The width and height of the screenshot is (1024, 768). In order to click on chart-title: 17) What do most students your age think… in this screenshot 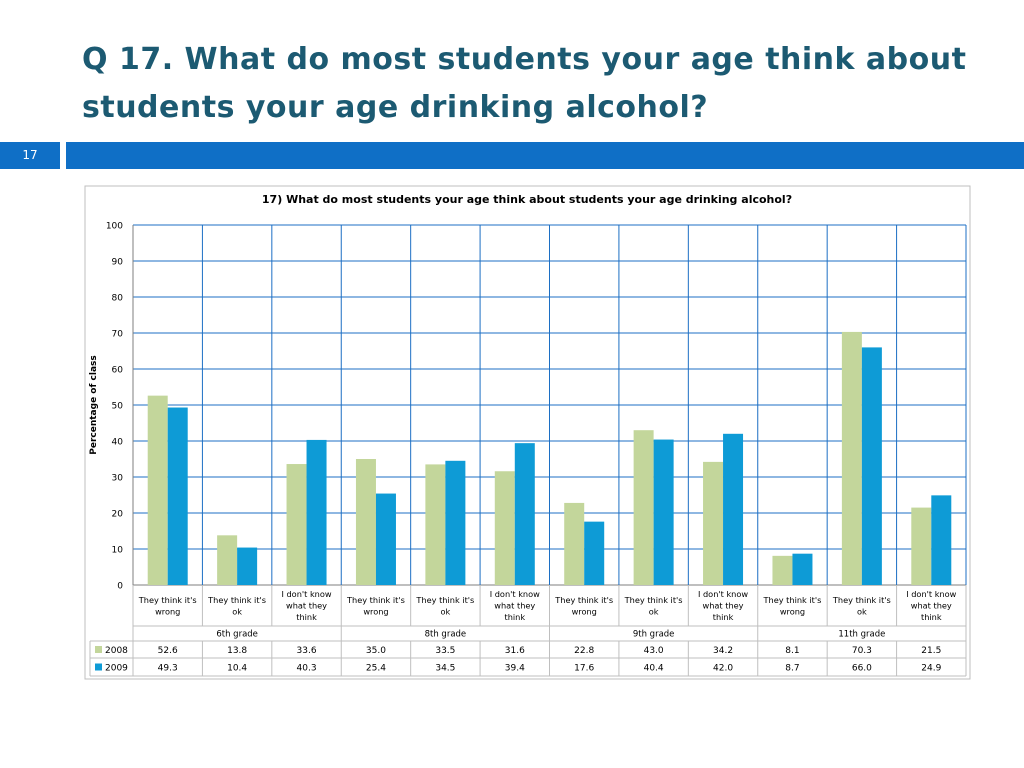, I will do `click(527, 199)`.